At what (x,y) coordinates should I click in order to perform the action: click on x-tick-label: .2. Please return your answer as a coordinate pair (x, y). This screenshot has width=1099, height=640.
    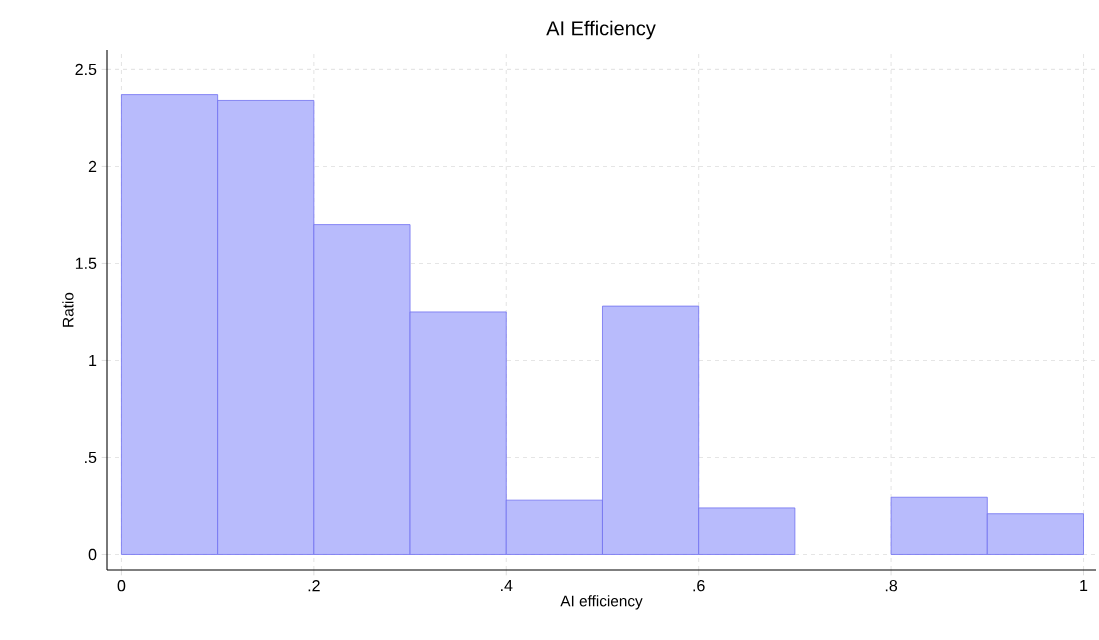
    Looking at the image, I should click on (314, 586).